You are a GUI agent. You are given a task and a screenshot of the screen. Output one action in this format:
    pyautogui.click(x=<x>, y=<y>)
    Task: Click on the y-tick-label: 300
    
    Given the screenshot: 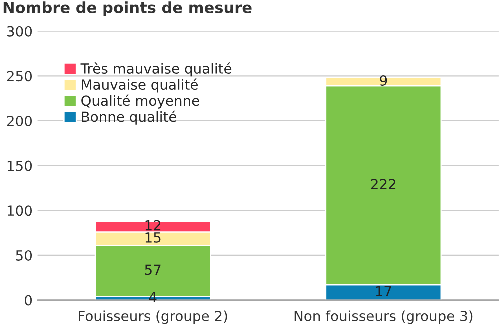 What is the action you would take?
    pyautogui.click(x=19, y=31)
    